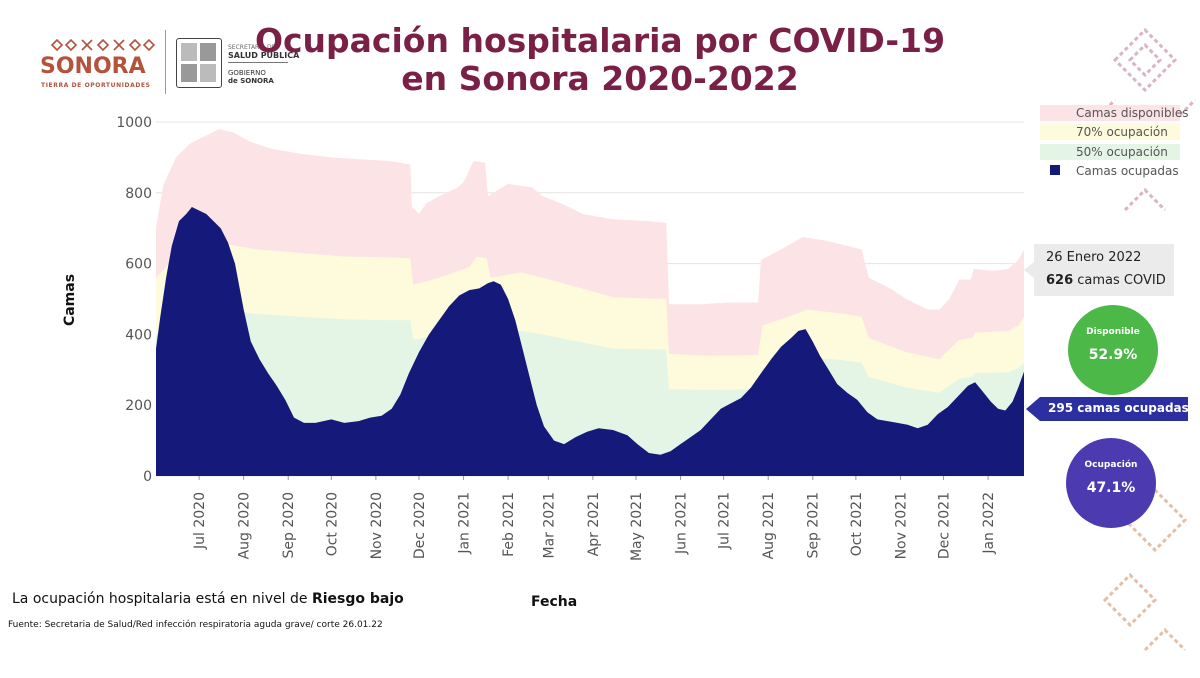  What do you see at coordinates (245, 525) in the screenshot?
I see `x-tick-label-1: Aug 2020` at bounding box center [245, 525].